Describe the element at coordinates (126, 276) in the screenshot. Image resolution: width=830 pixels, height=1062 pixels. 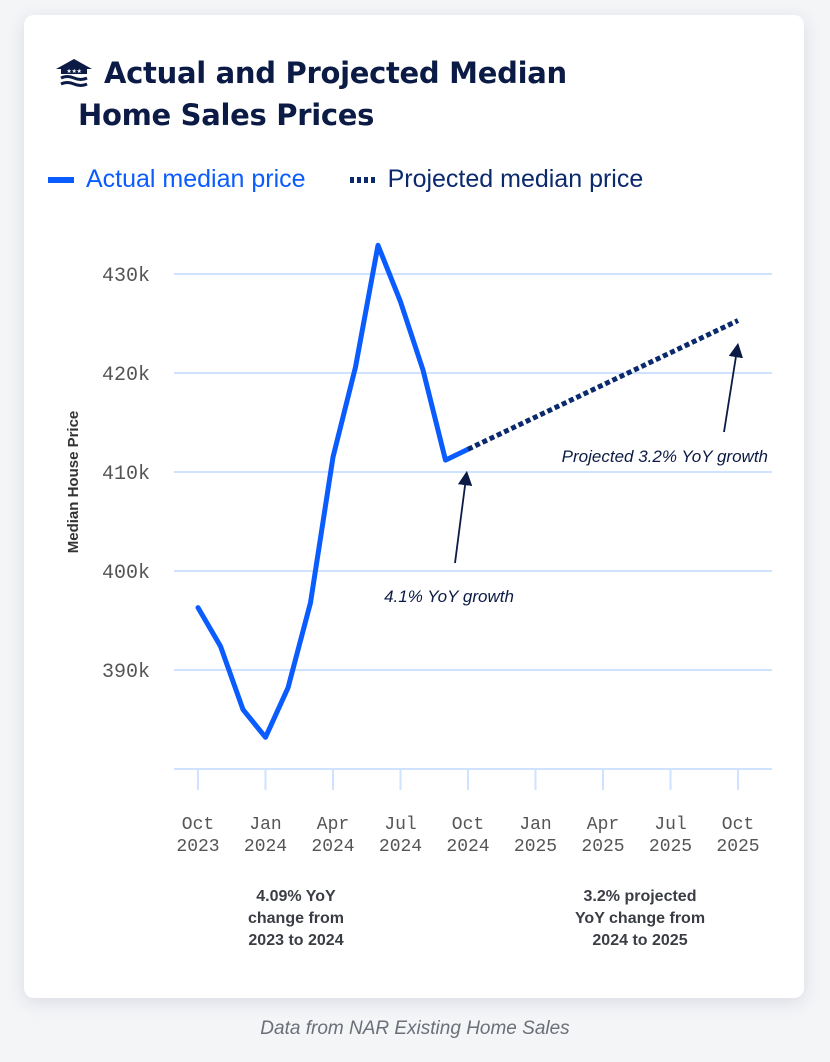
I see `y-tick-label: 430k` at that location.